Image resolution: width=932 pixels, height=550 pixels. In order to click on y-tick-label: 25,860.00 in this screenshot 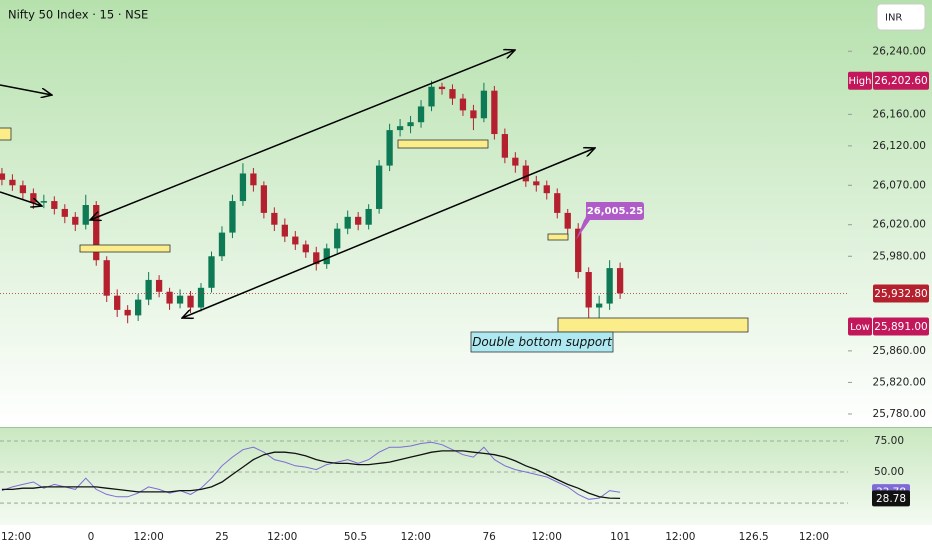, I will do `click(899, 351)`.